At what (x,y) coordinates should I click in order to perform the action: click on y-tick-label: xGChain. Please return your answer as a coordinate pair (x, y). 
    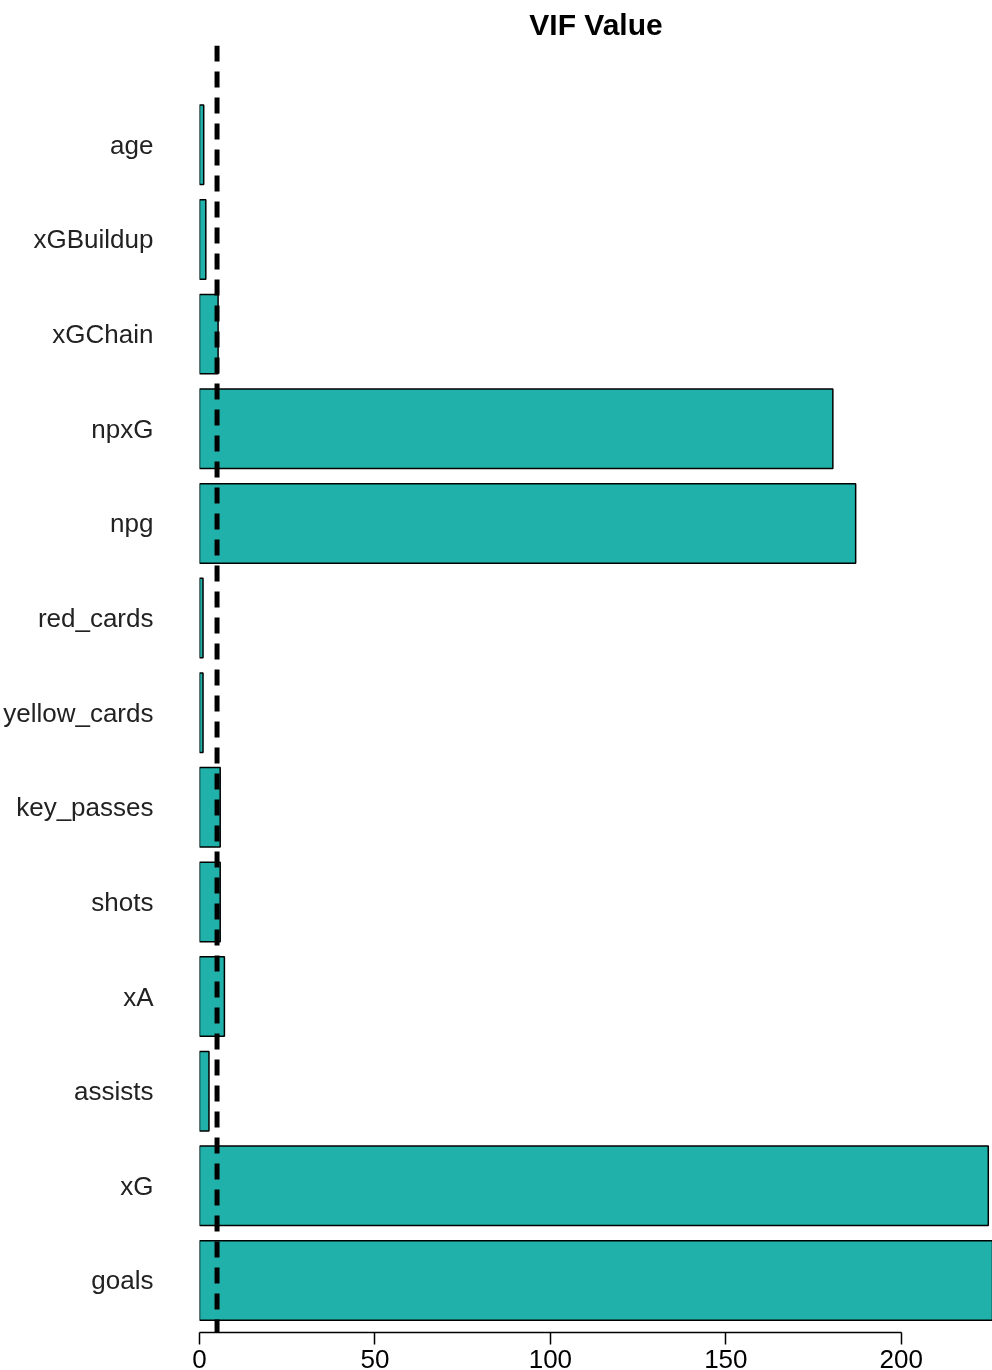
    Looking at the image, I should click on (103, 334).